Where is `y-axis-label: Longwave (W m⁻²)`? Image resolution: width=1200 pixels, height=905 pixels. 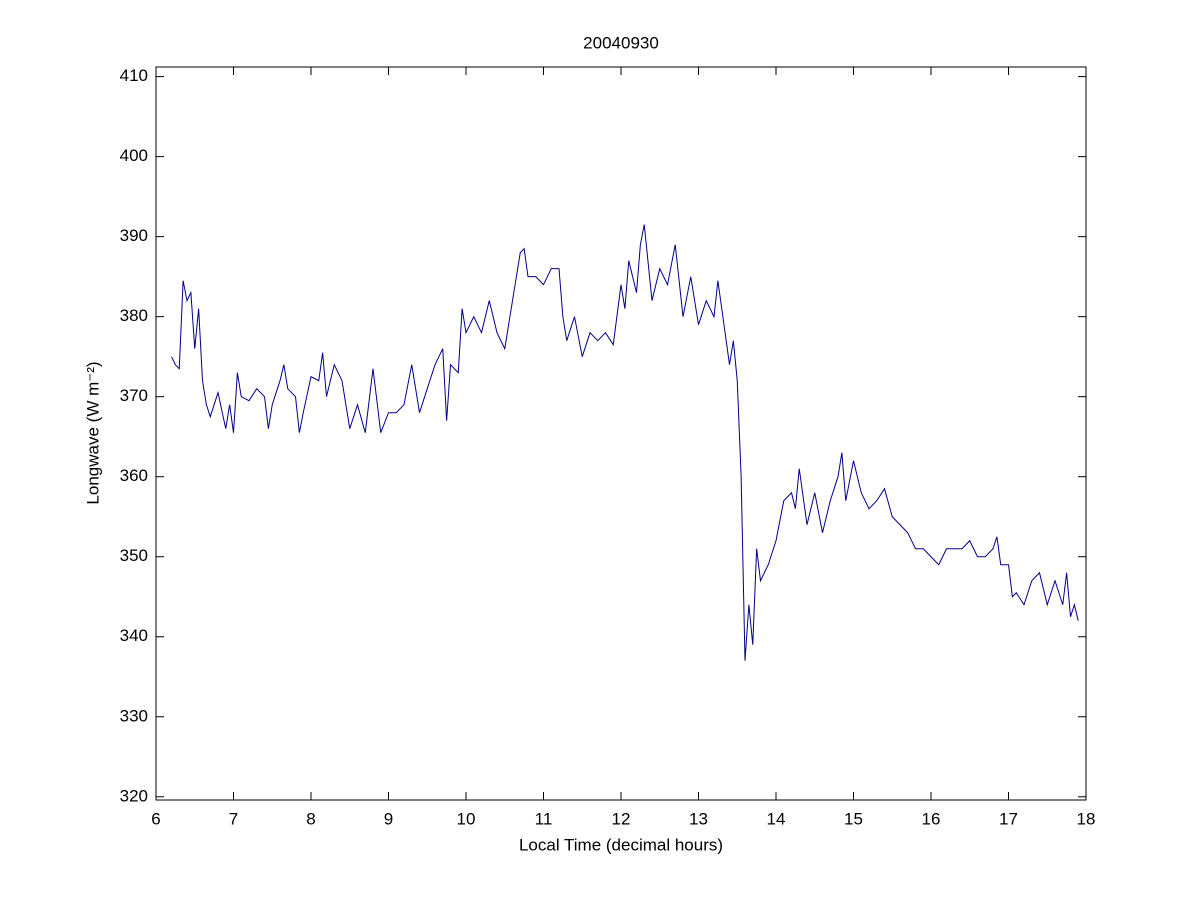
y-axis-label: Longwave (W m⁻²) is located at coordinates (92, 432).